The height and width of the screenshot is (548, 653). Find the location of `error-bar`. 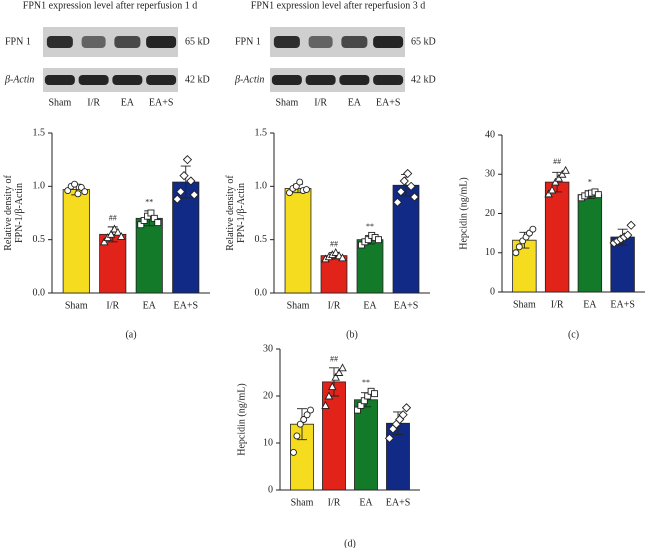

error-bar is located at coordinates (185, 182).